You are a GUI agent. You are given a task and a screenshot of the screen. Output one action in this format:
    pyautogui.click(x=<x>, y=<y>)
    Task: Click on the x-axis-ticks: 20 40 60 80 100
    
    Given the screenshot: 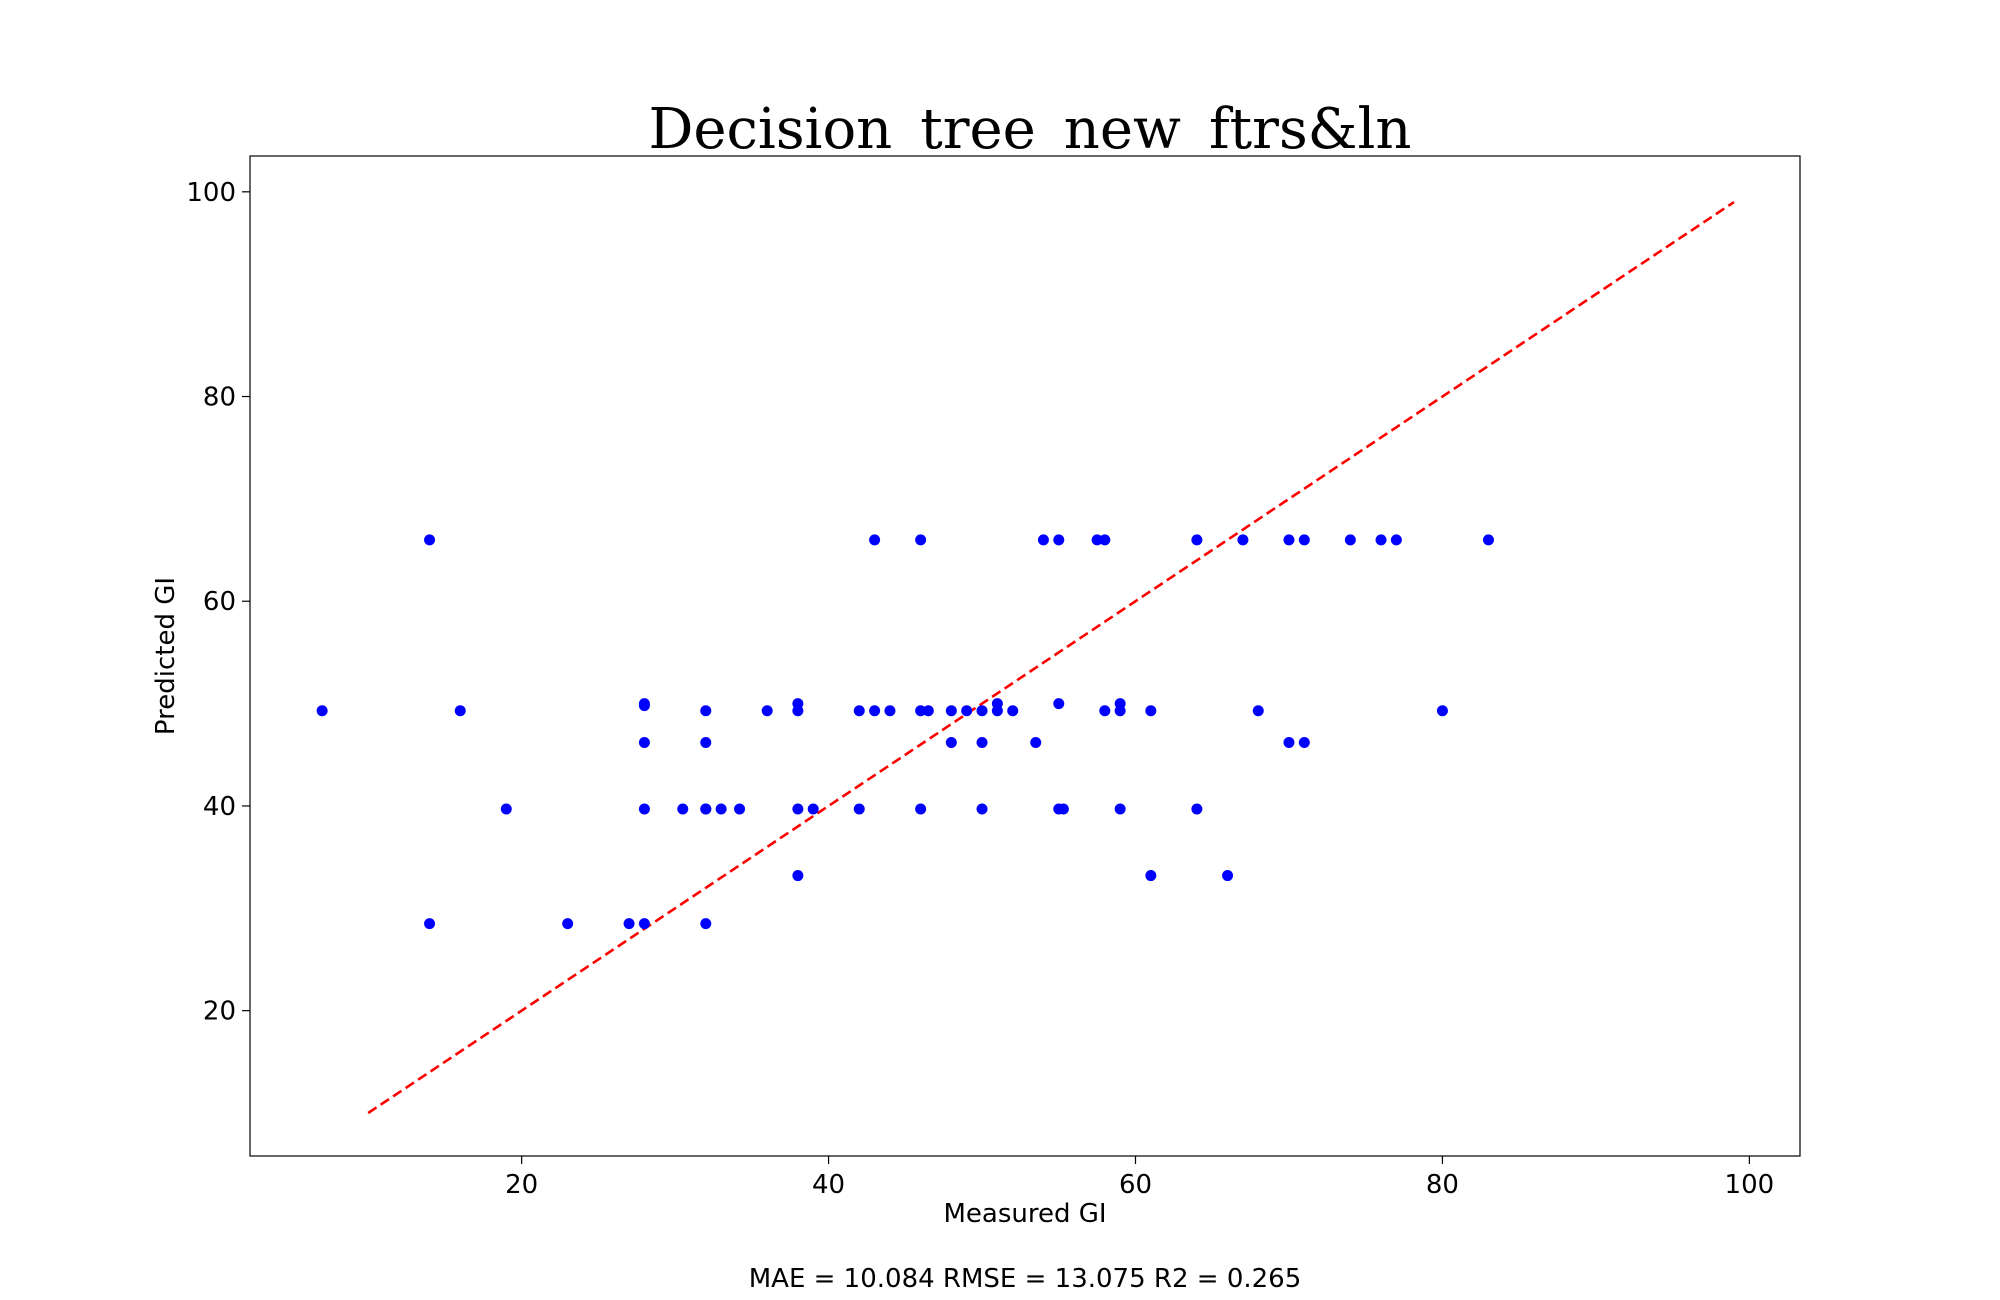 What is the action you would take?
    pyautogui.click(x=1139, y=1178)
    